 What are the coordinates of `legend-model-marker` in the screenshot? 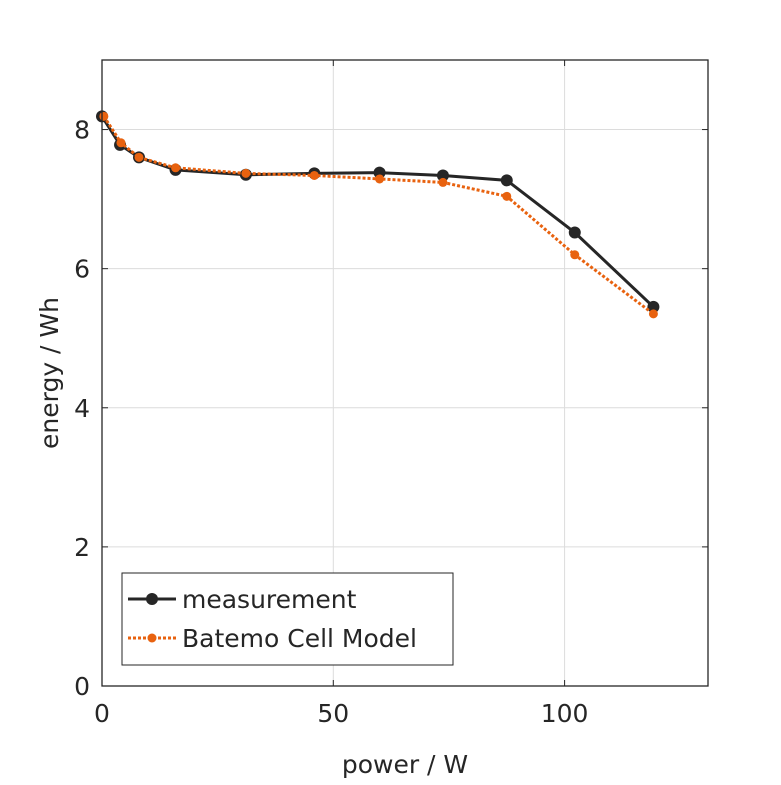 It's located at (152, 638).